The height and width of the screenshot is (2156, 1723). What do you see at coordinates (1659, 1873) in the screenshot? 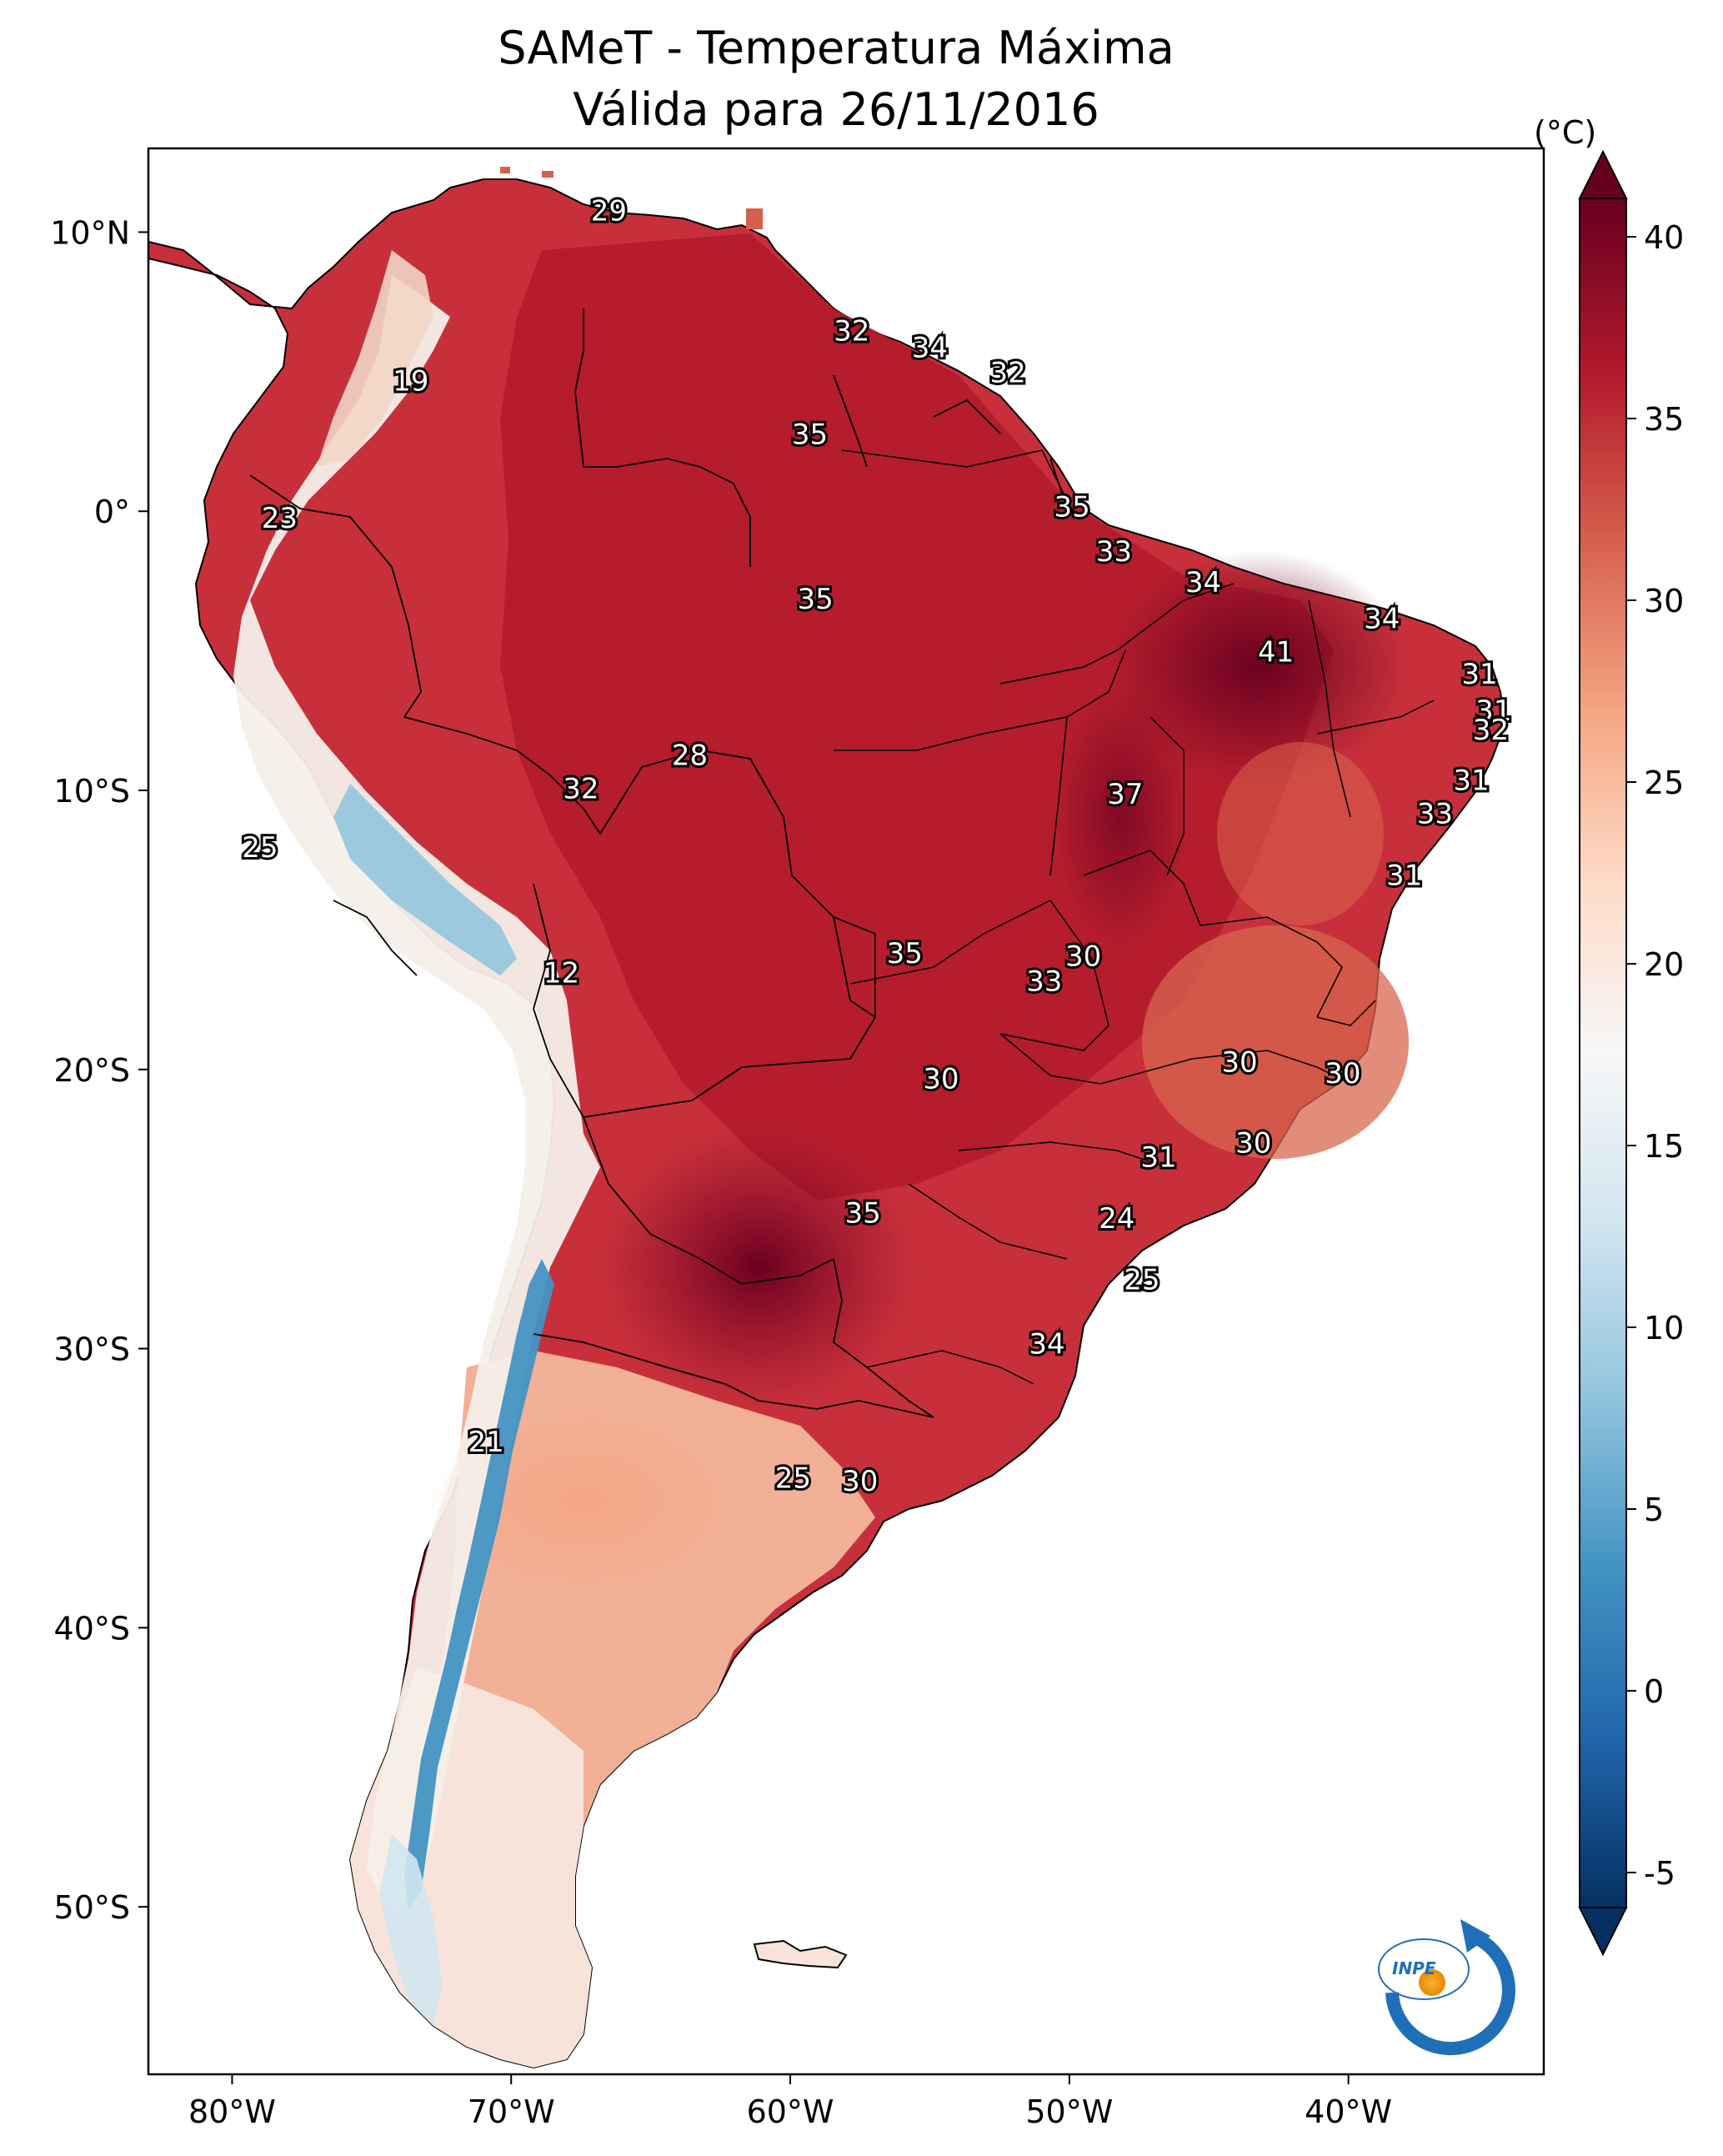
I see `colorbar-tick-label: -5` at bounding box center [1659, 1873].